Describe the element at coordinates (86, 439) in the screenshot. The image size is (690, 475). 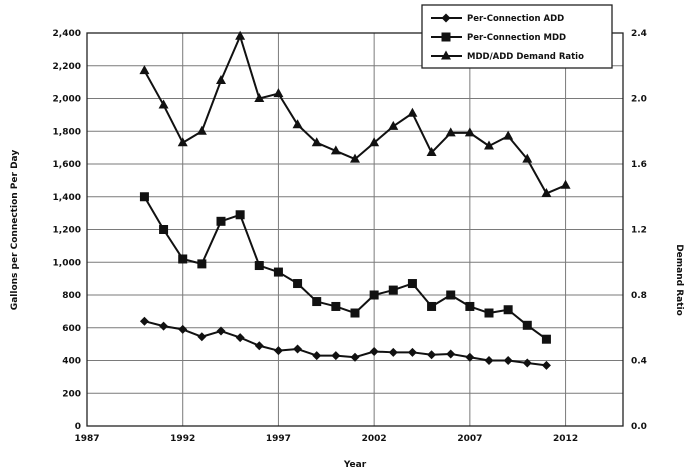
I see `x-tick-label: 1987` at that location.